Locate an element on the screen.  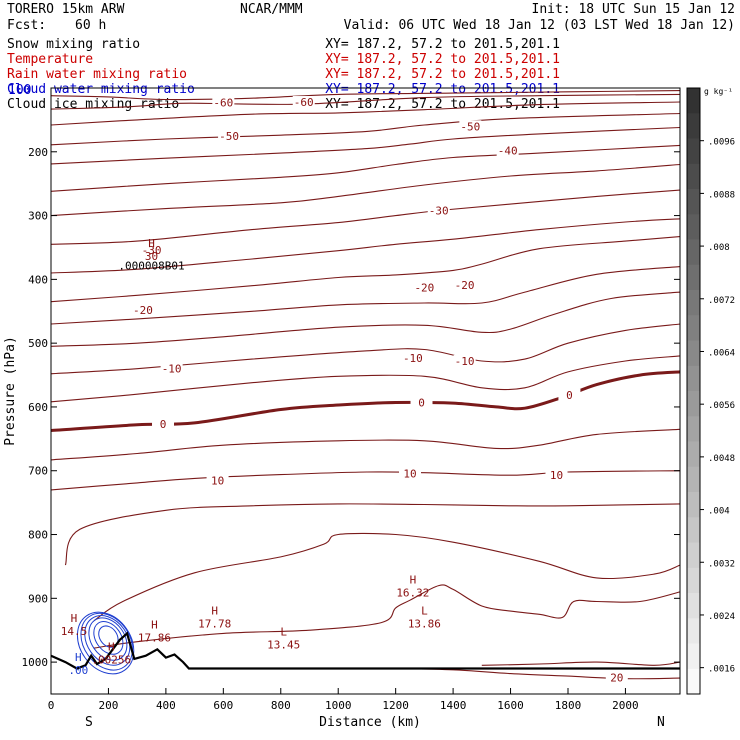
x-tick-label-5: 1000 is located at coordinates (338, 705).